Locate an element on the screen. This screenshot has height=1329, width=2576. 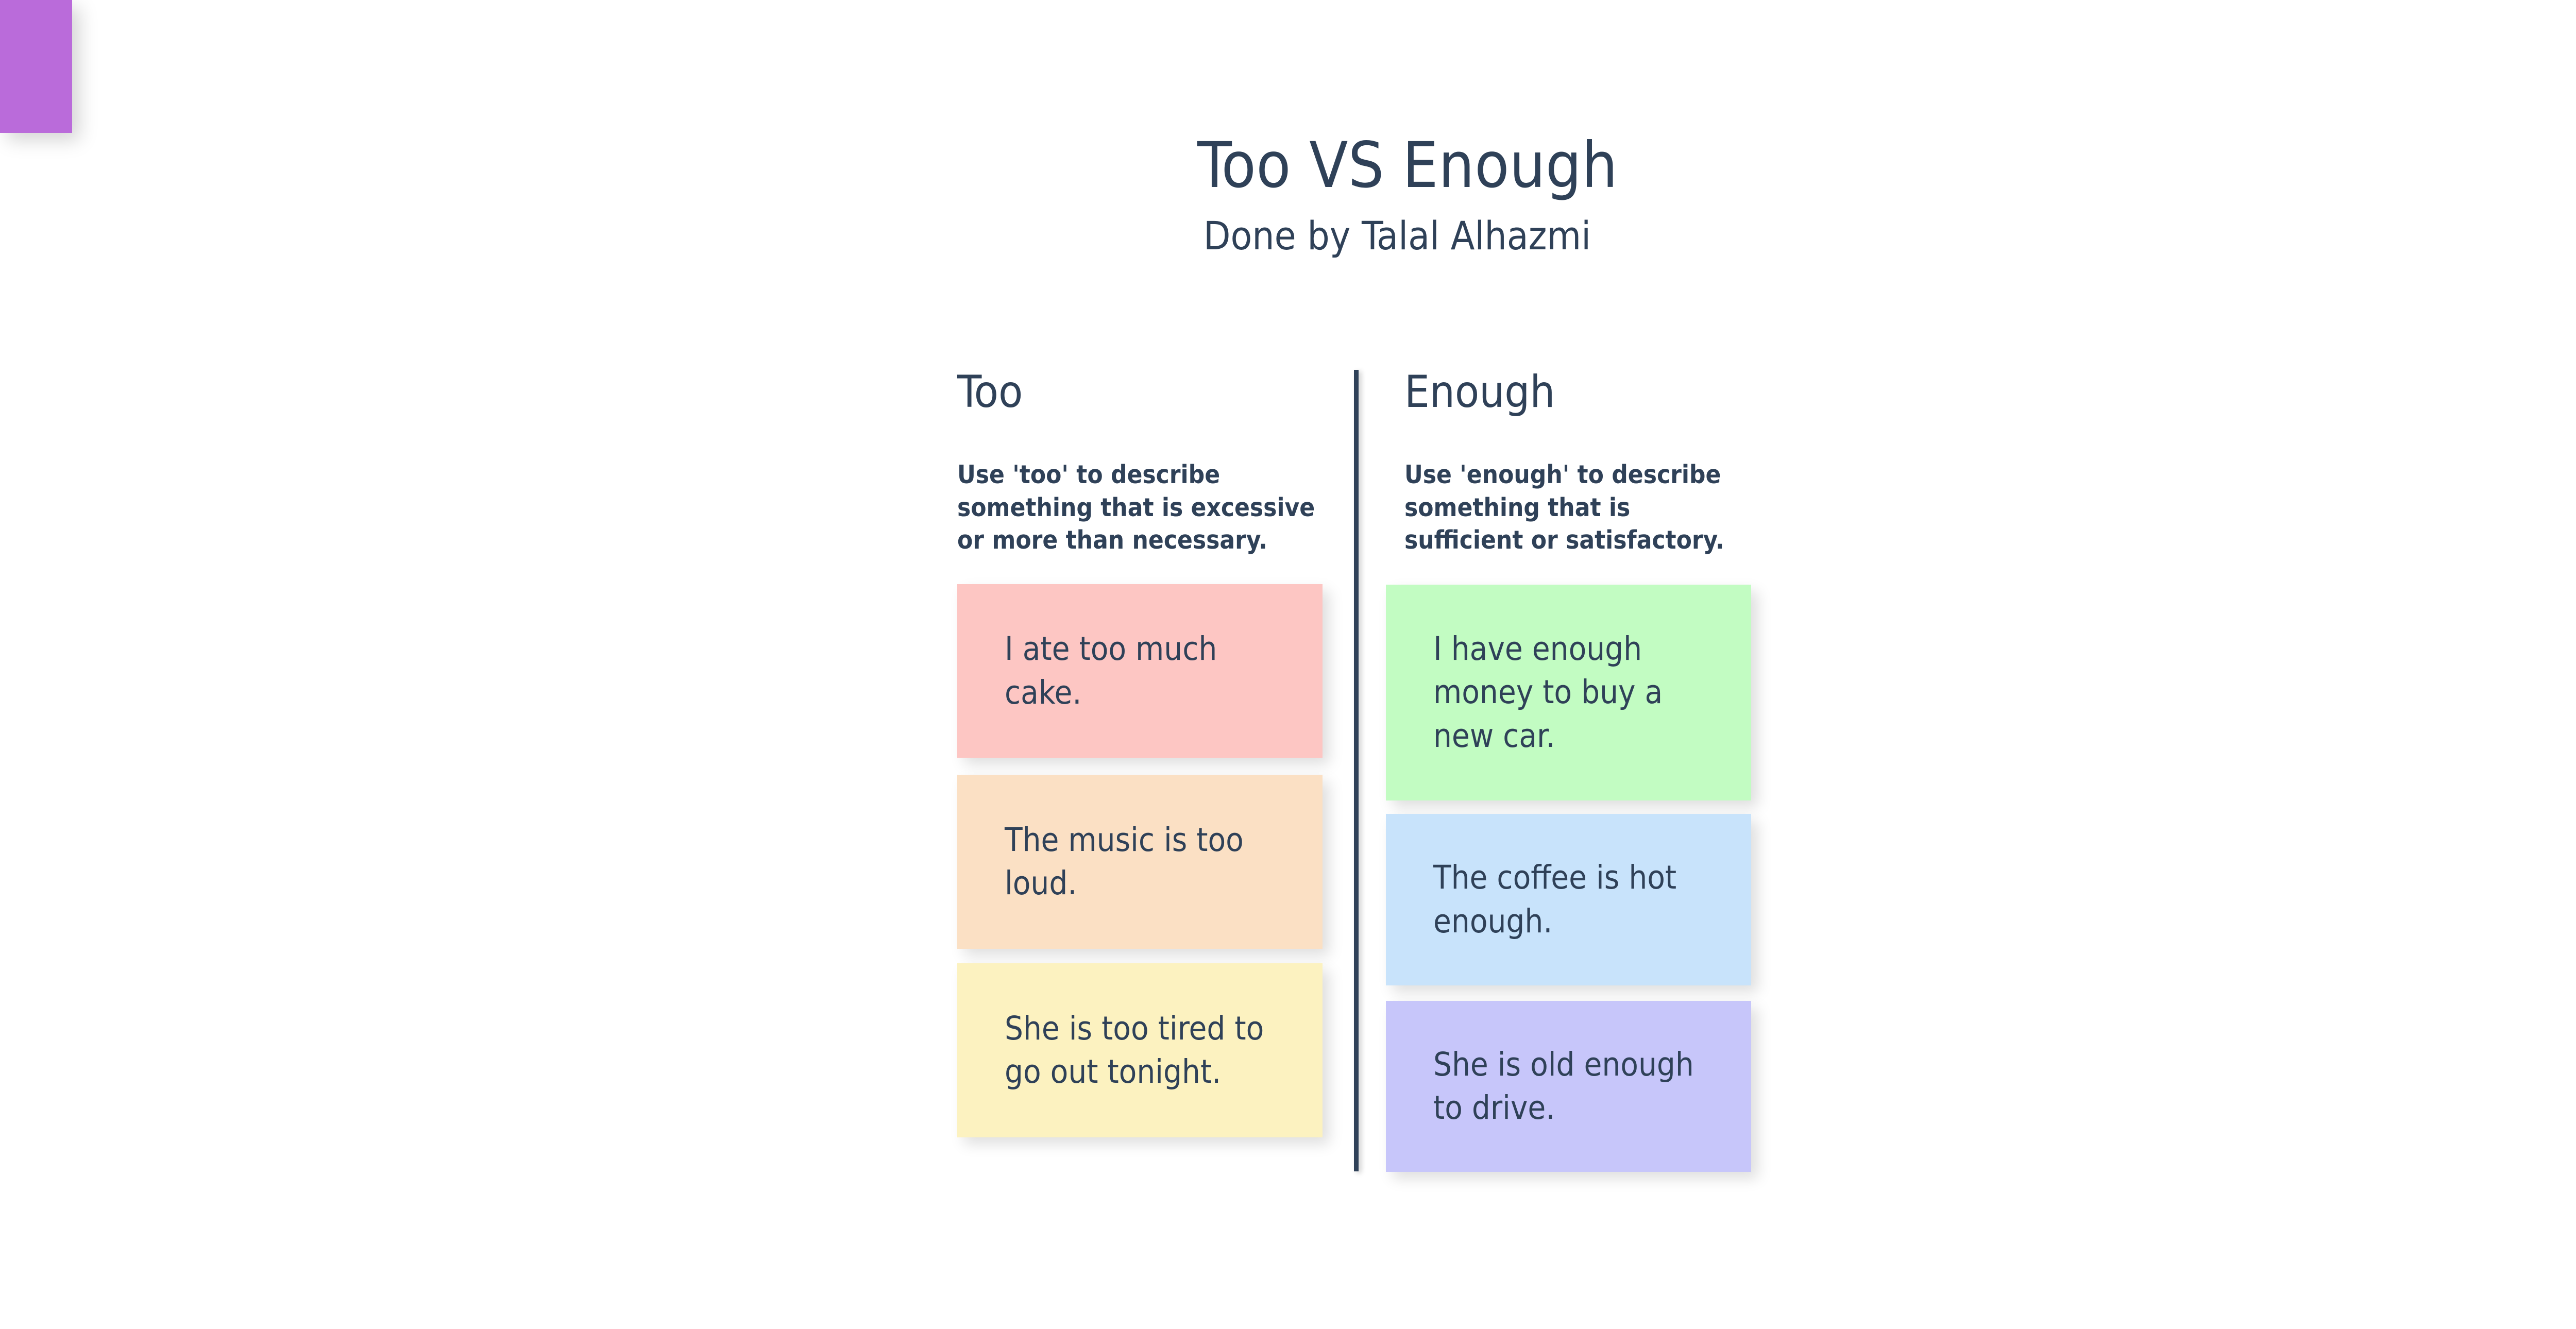
example-card: The music is too loud. is located at coordinates (1140, 862).